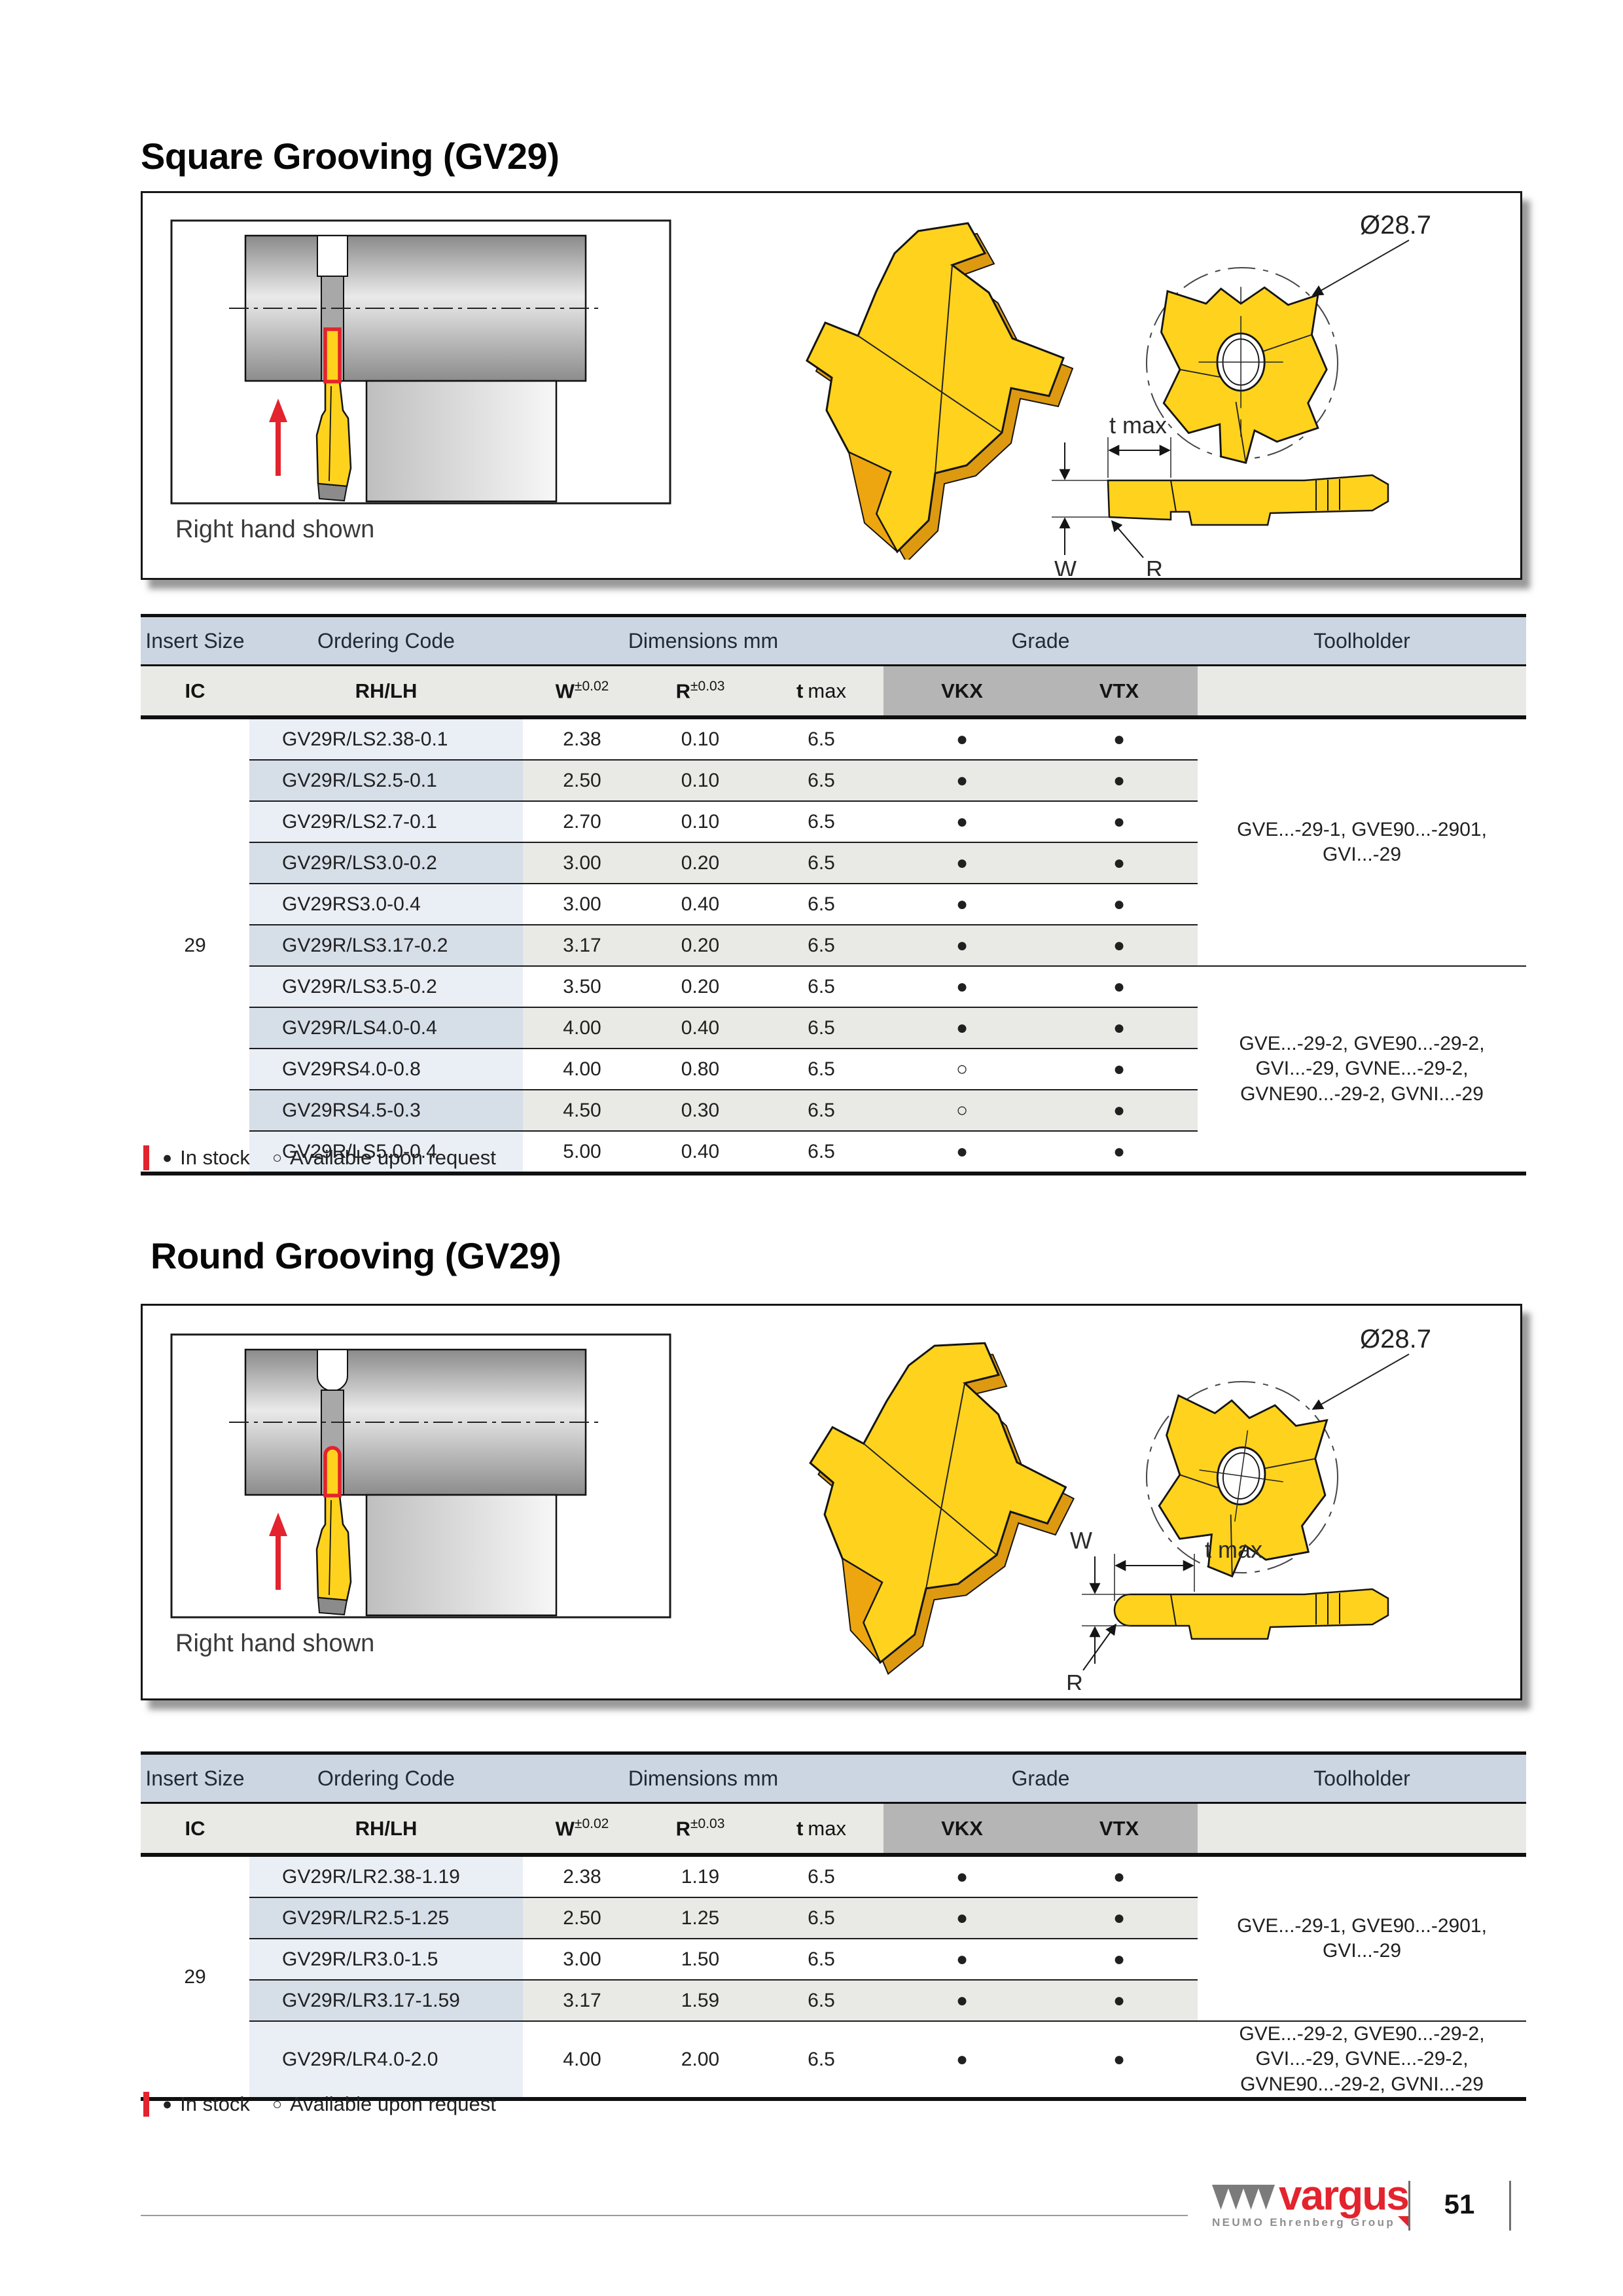  What do you see at coordinates (1344, 2195) in the screenshot?
I see `brand-name: vargus` at bounding box center [1344, 2195].